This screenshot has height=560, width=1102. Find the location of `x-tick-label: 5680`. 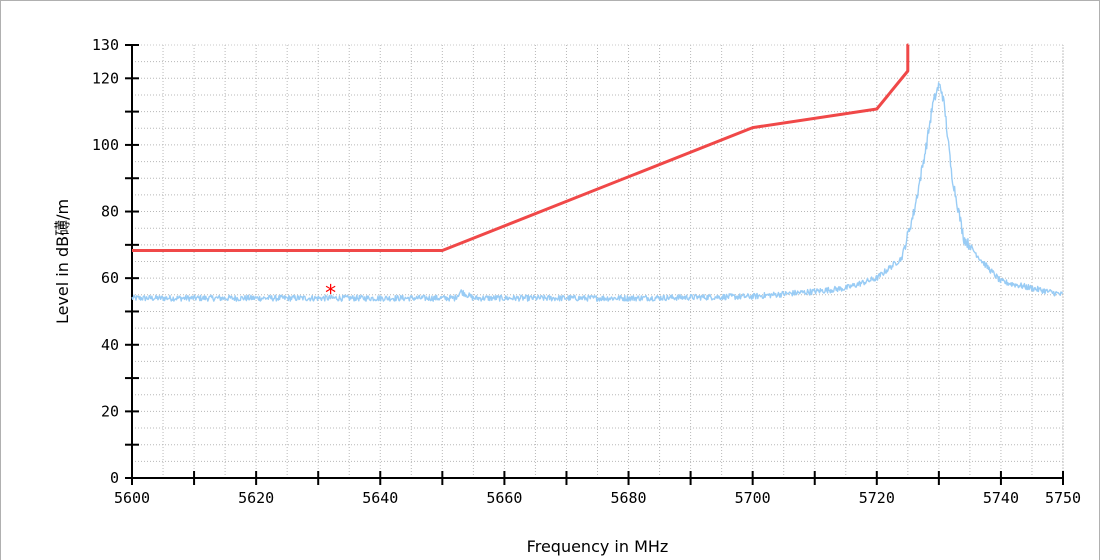

x-tick-label: 5680 is located at coordinates (628, 498).